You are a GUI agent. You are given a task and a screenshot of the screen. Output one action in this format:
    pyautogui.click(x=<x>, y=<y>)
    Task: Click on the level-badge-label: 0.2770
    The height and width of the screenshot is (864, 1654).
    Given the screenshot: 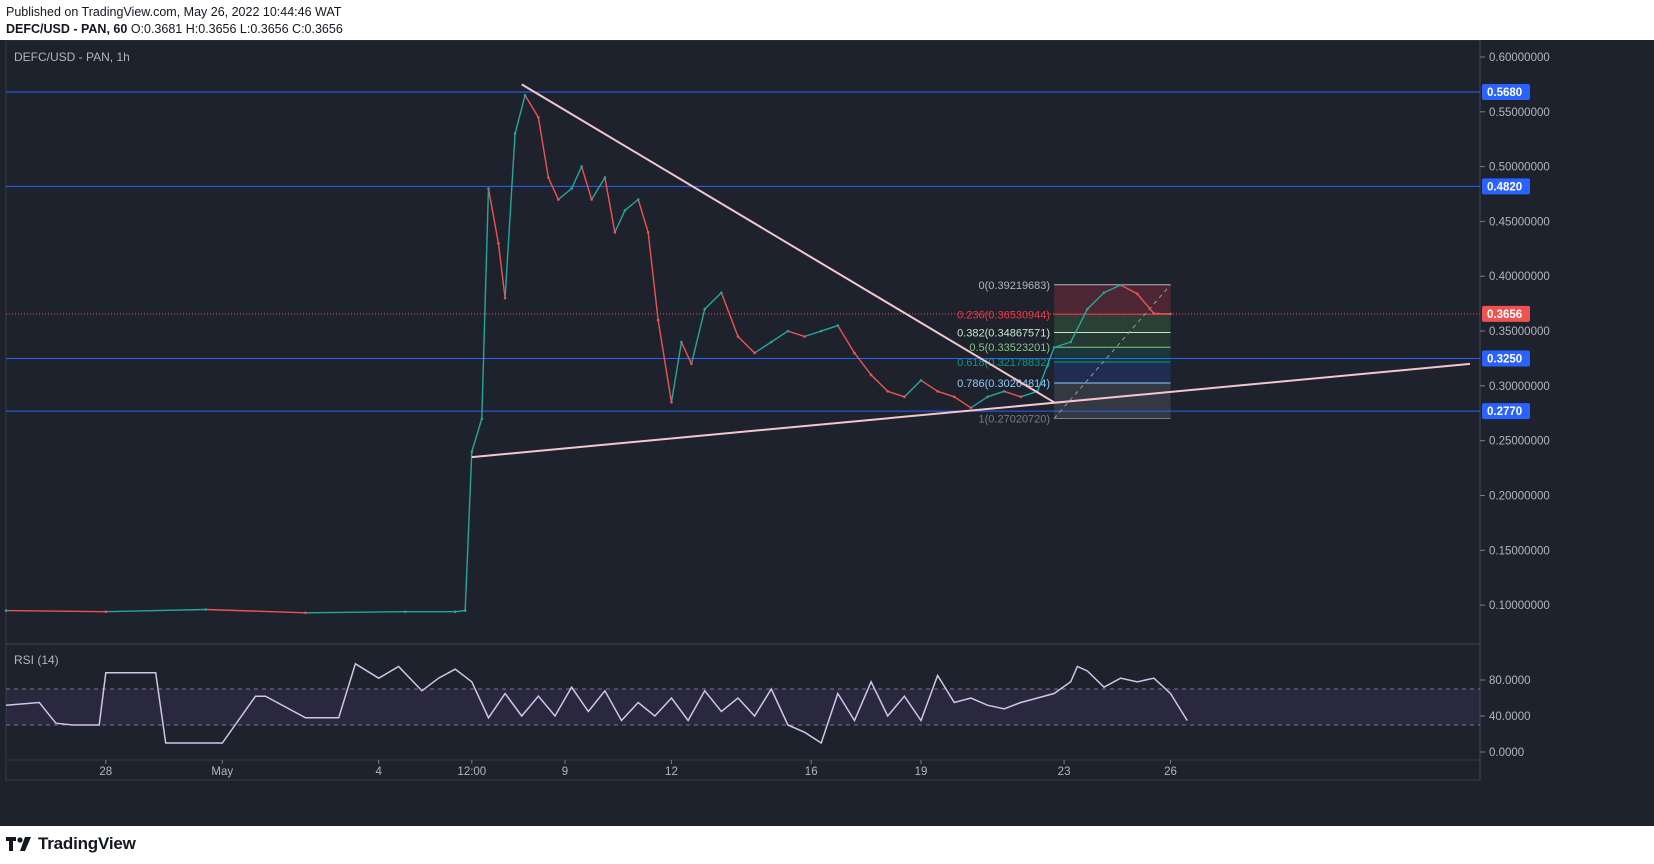 What is the action you would take?
    pyautogui.click(x=1504, y=412)
    